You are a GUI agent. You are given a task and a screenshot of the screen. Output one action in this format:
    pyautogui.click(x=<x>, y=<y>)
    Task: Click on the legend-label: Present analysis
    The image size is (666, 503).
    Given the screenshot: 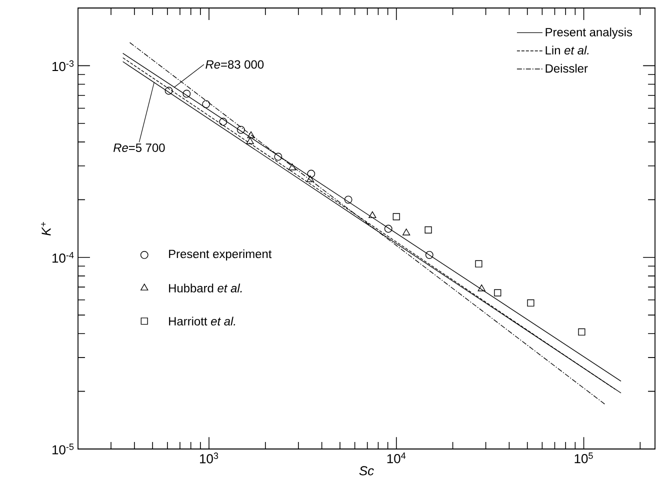 What is the action you would take?
    pyautogui.click(x=589, y=33)
    